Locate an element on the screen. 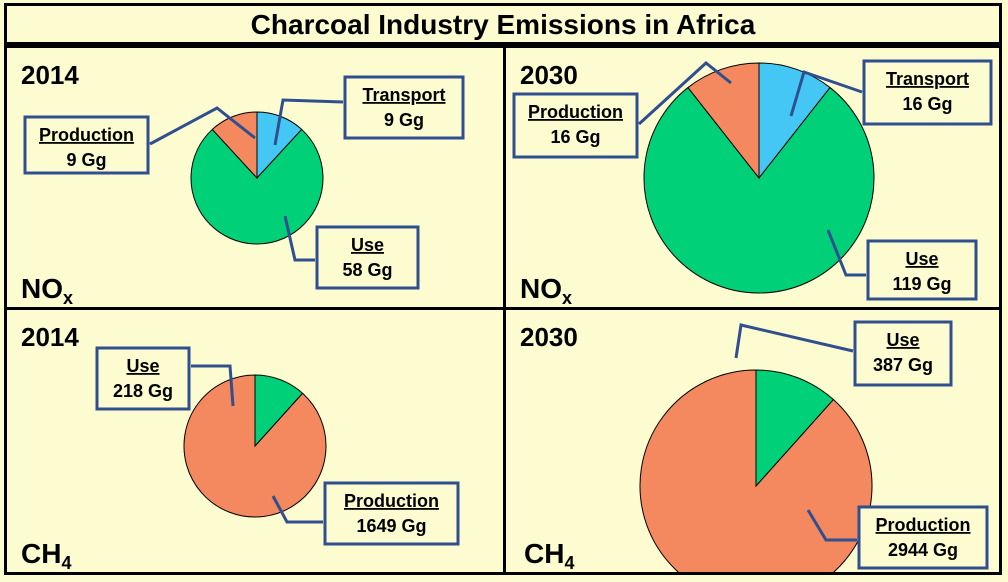 The image size is (1008, 582). pie-nox-2014 is located at coordinates (257, 178).